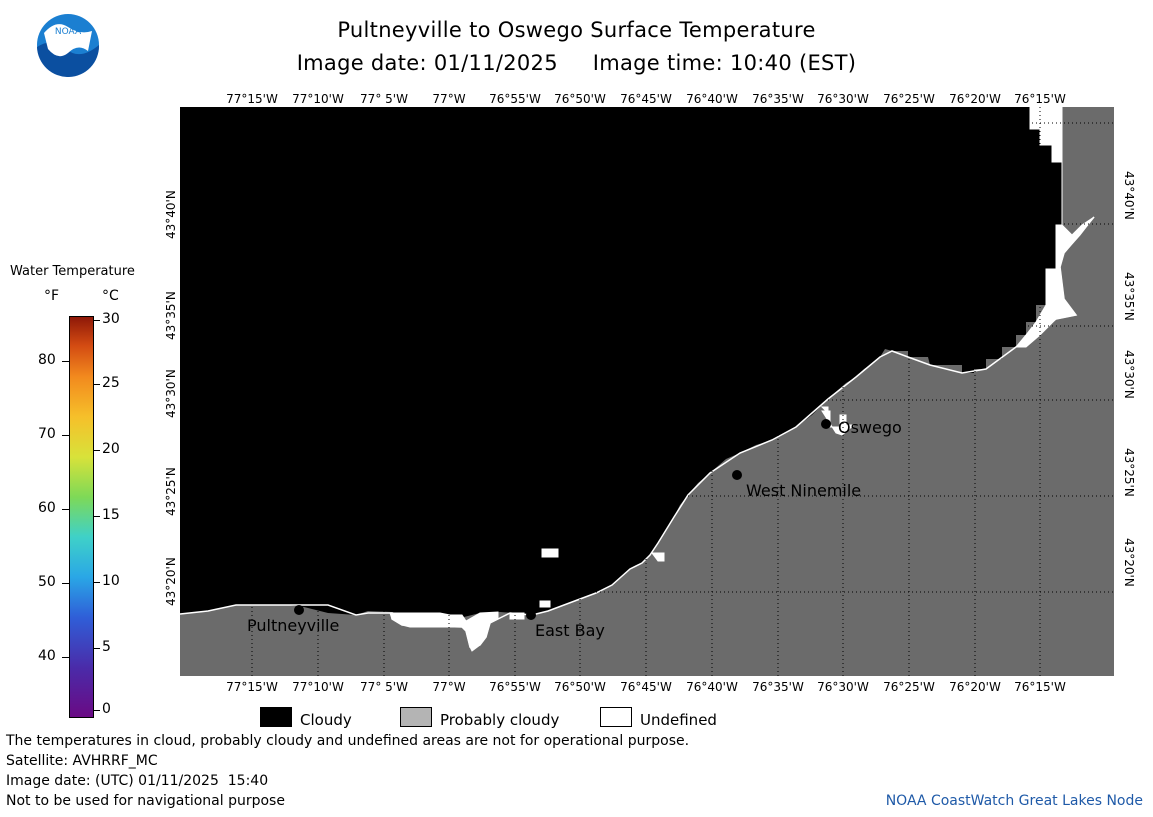  What do you see at coordinates (47, 656) in the screenshot?
I see `fahrenheit-tick: 40` at bounding box center [47, 656].